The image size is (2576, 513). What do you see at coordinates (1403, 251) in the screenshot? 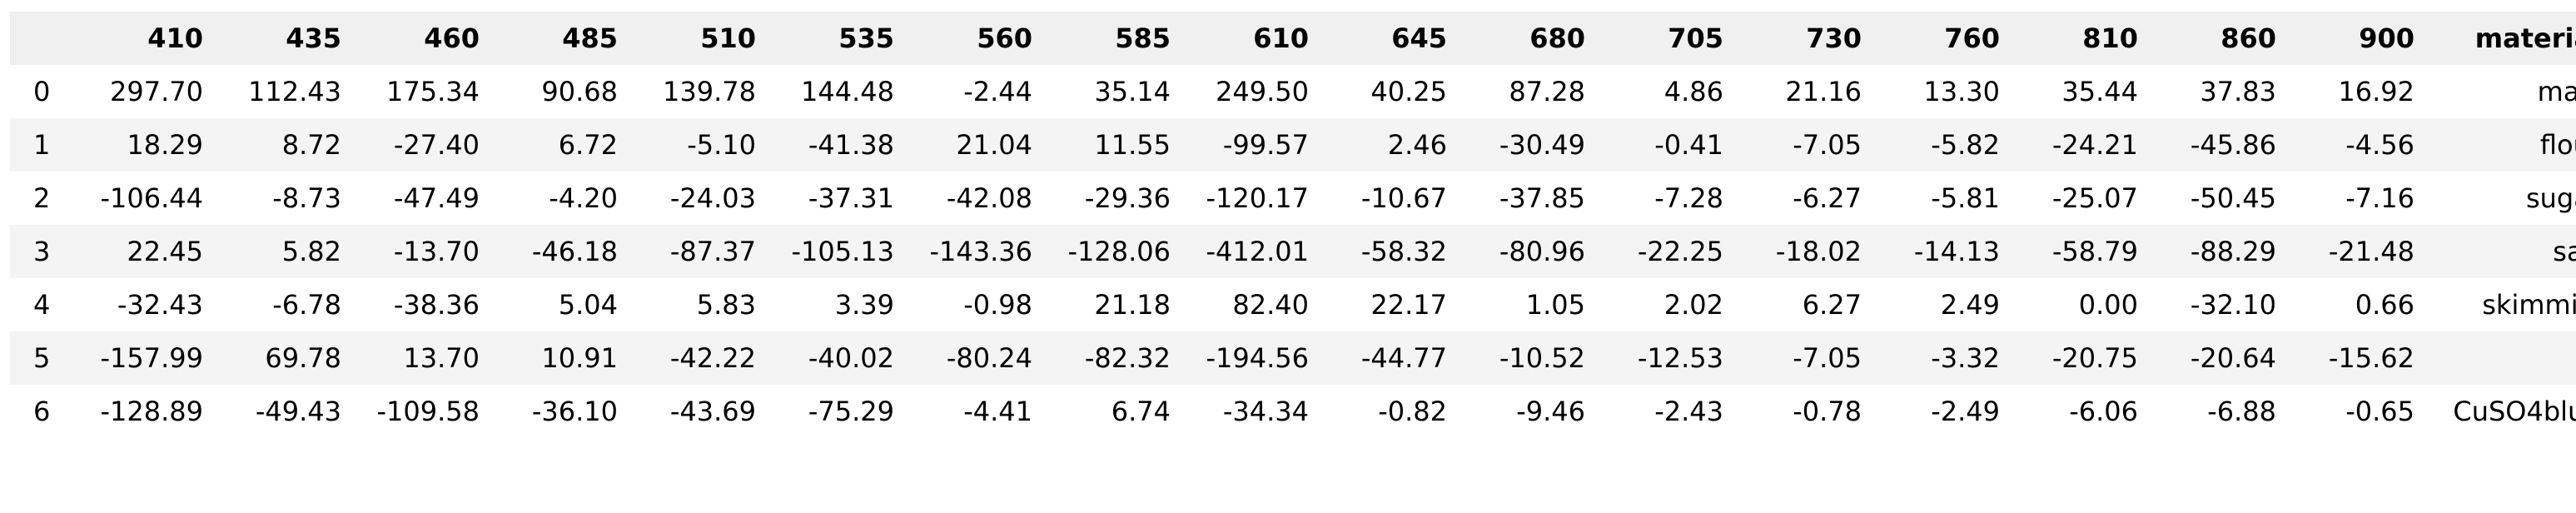
I see `value-cell: -58.32` at bounding box center [1403, 251].